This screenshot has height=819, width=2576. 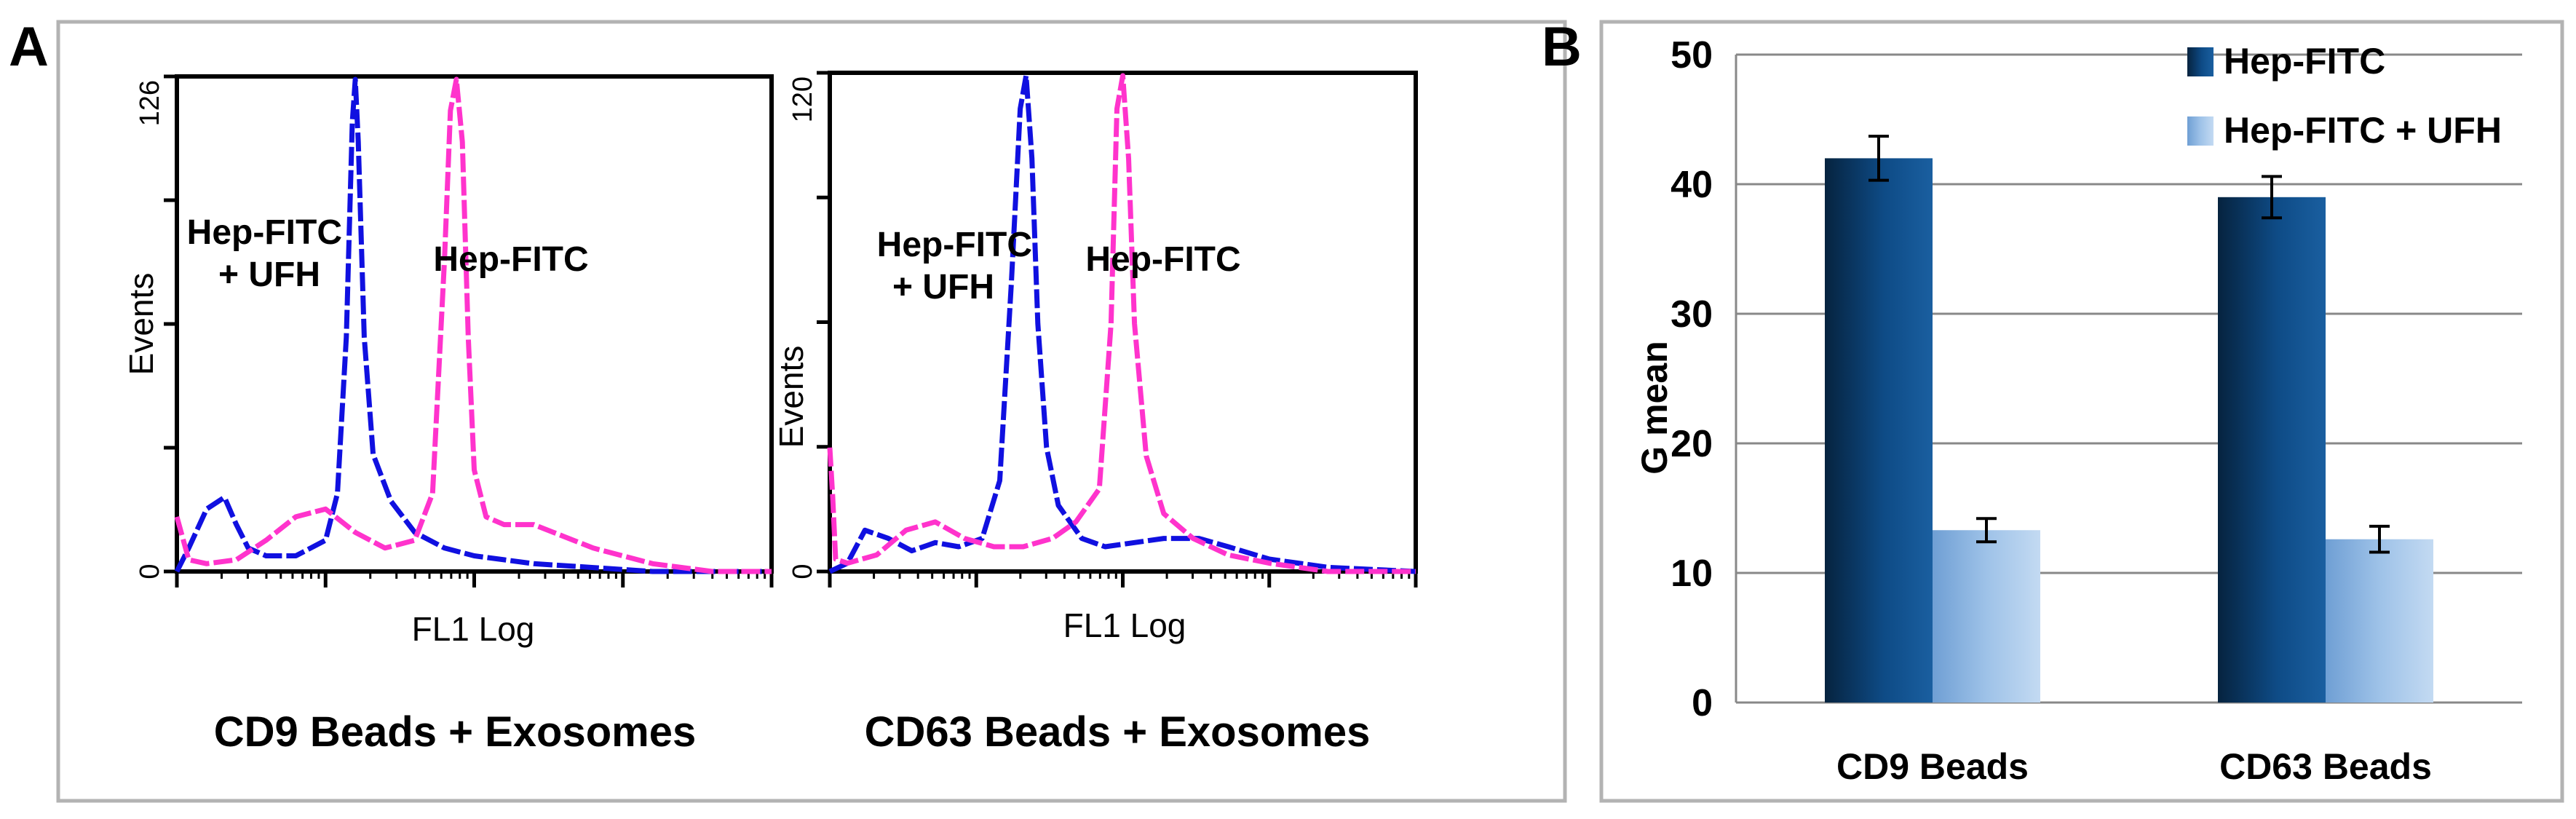 What do you see at coordinates (2272, 450) in the screenshot?
I see `bar-hep-fitc-cd63` at bounding box center [2272, 450].